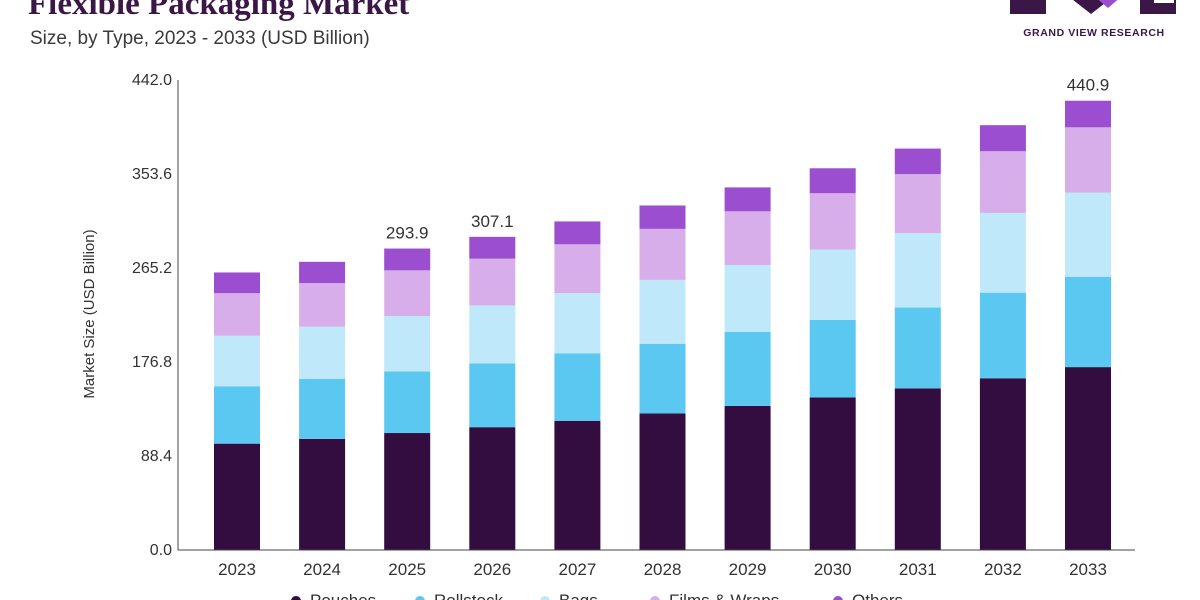  Describe the element at coordinates (577, 485) in the screenshot. I see `bar-segment-pouches-2027` at that location.